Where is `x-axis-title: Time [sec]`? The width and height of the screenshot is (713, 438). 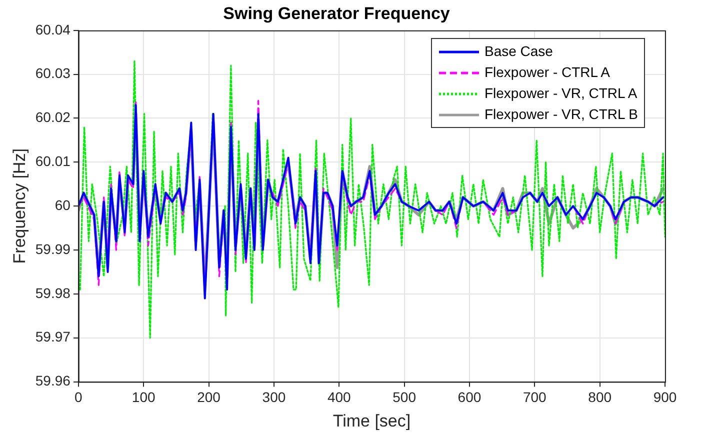 x-axis-title: Time [sec] is located at coordinates (371, 420).